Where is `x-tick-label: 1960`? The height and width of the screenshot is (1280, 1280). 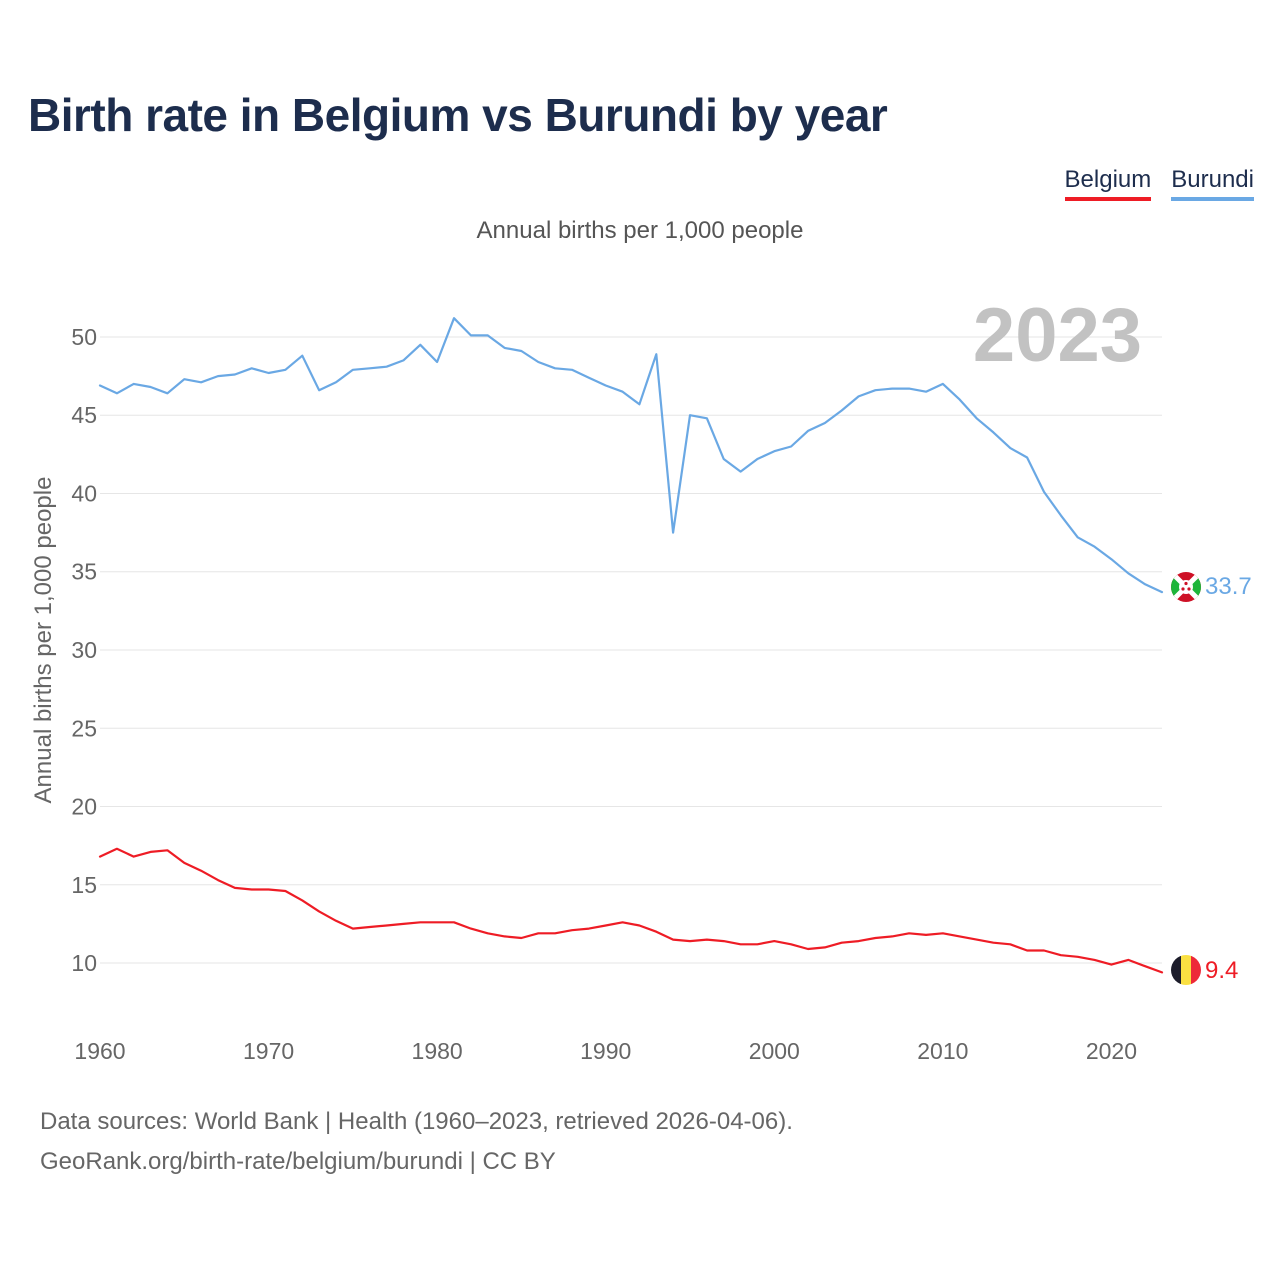 x-tick-label: 1960 is located at coordinates (99, 1051).